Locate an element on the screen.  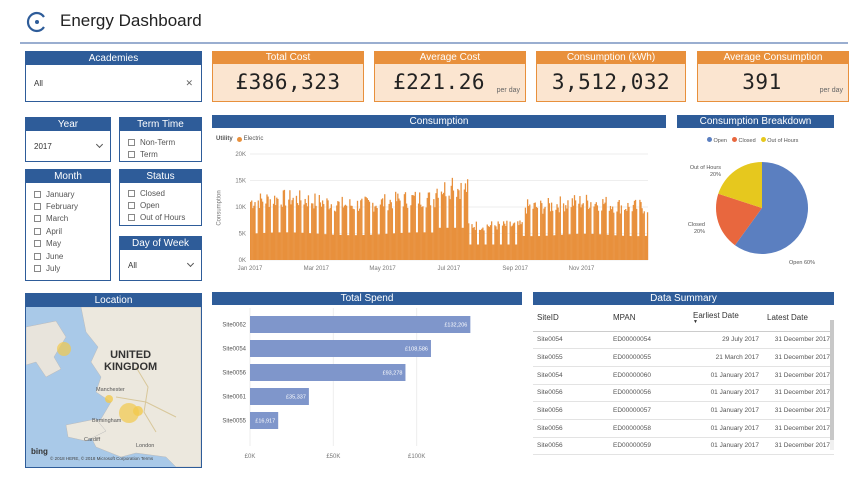
column-header-sorted: Earliest Date ▼ is located at coordinates (726, 318).